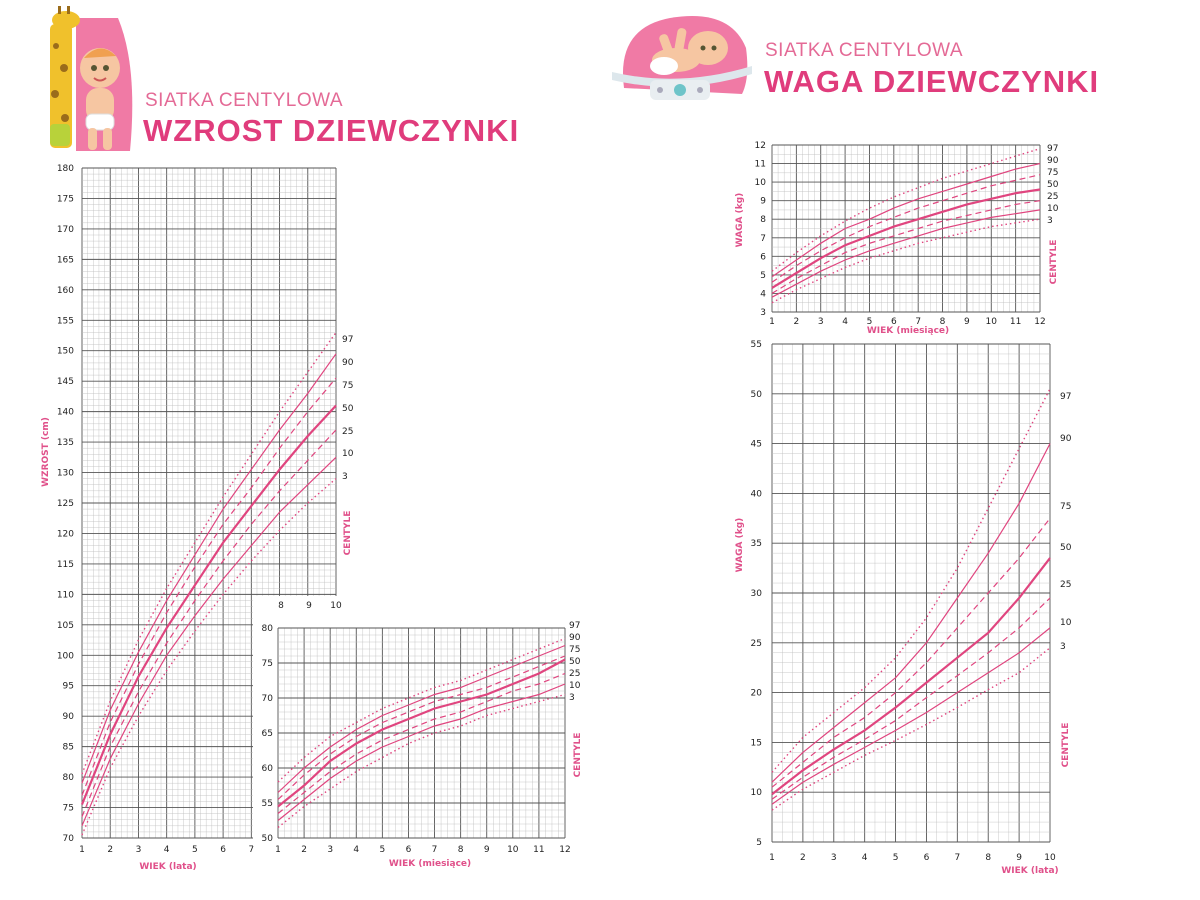  What do you see at coordinates (244, 100) in the screenshot?
I see `header-subtitle-left: SIATKA CENTYLOWA` at bounding box center [244, 100].